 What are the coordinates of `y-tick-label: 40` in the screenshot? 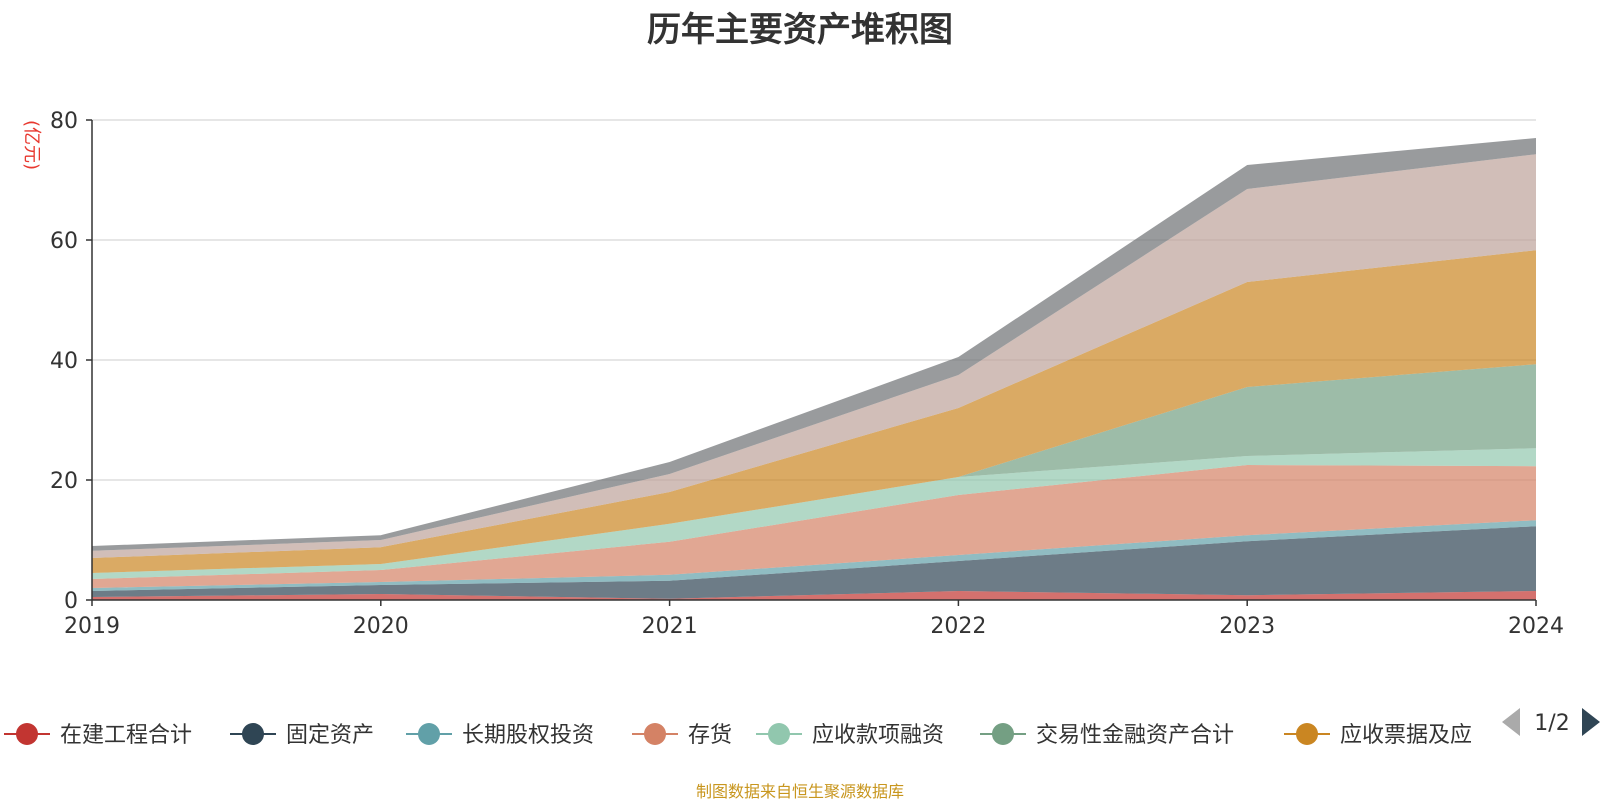 It's located at (64, 361).